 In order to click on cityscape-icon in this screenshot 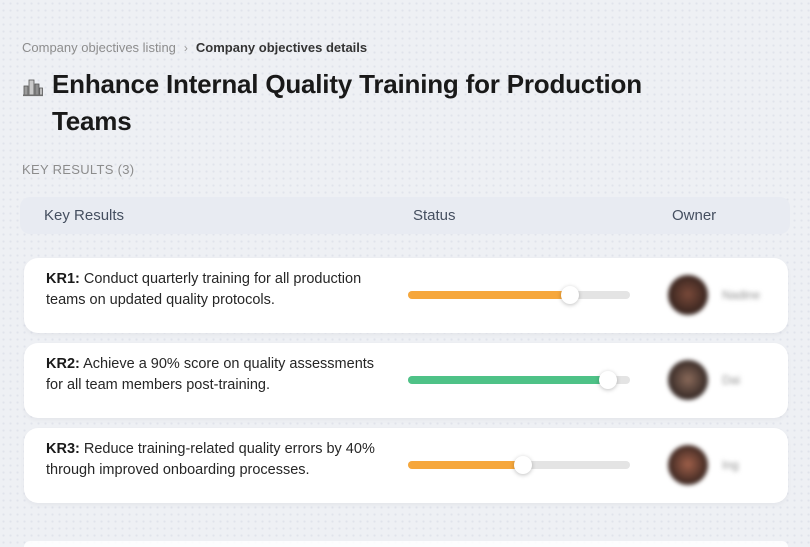, I will do `click(33, 87)`.